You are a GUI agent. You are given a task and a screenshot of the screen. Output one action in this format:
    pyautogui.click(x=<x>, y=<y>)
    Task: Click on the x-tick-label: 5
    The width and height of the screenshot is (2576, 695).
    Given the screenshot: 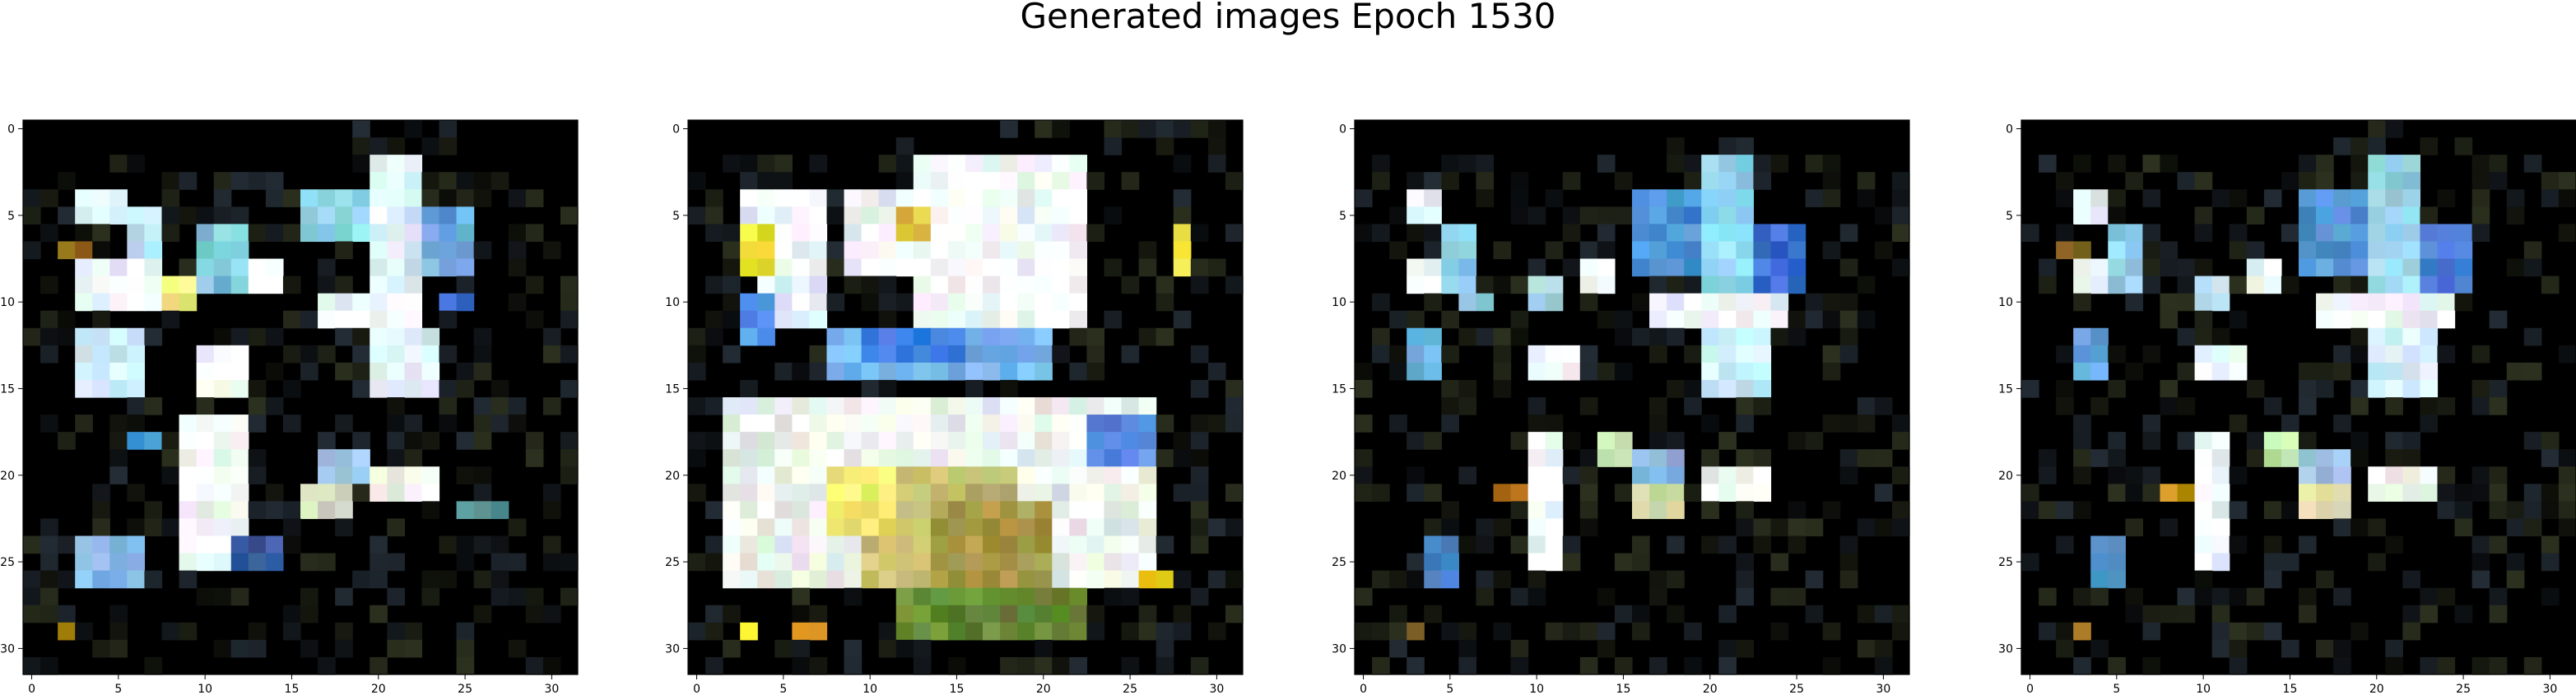 What is the action you would take?
    pyautogui.click(x=1449, y=689)
    